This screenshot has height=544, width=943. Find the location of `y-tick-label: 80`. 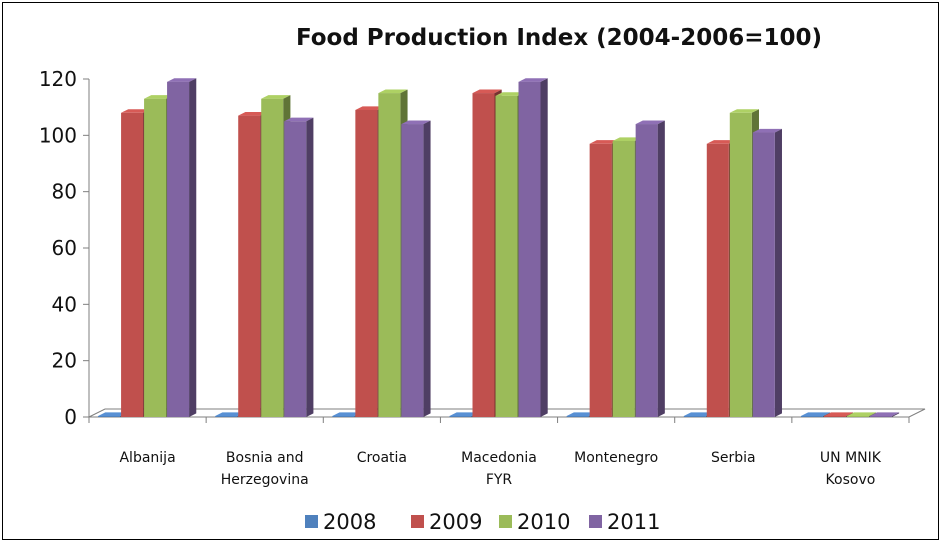

y-tick-label: 80 is located at coordinates (64, 192).